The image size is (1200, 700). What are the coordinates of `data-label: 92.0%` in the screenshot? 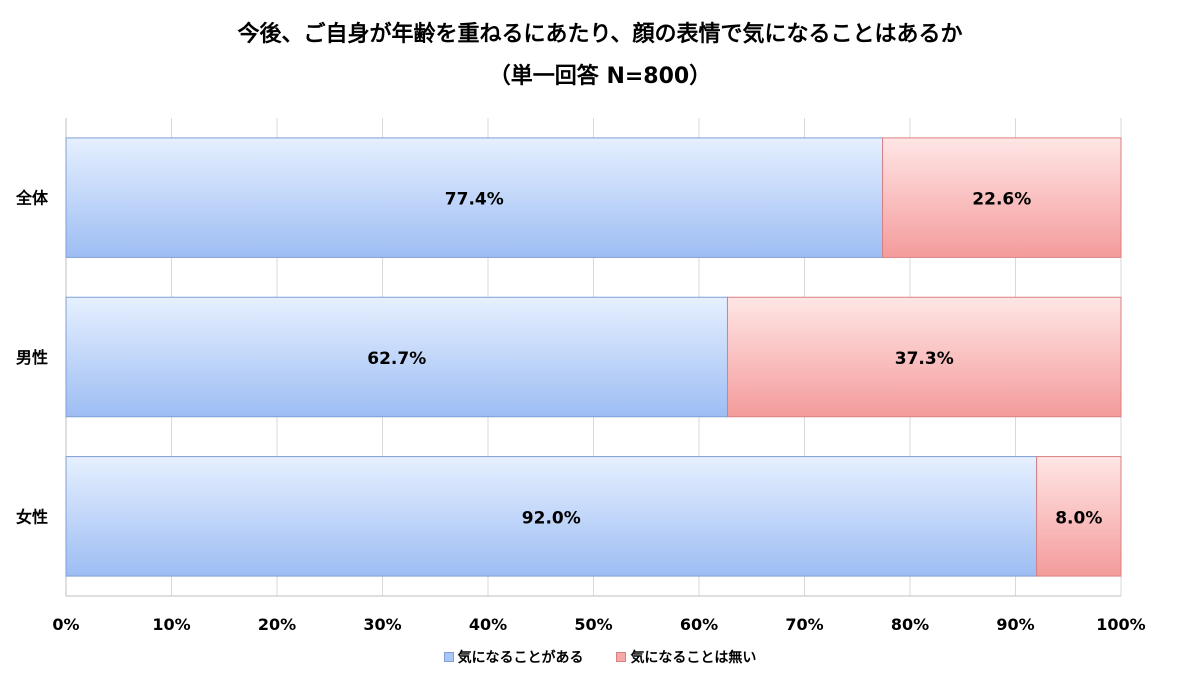 It's located at (551, 518).